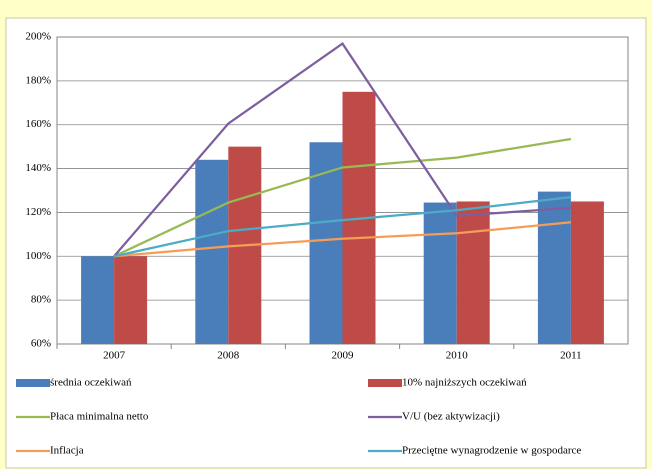  Describe the element at coordinates (343, 356) in the screenshot. I see `x-tick-label: 2009` at that location.